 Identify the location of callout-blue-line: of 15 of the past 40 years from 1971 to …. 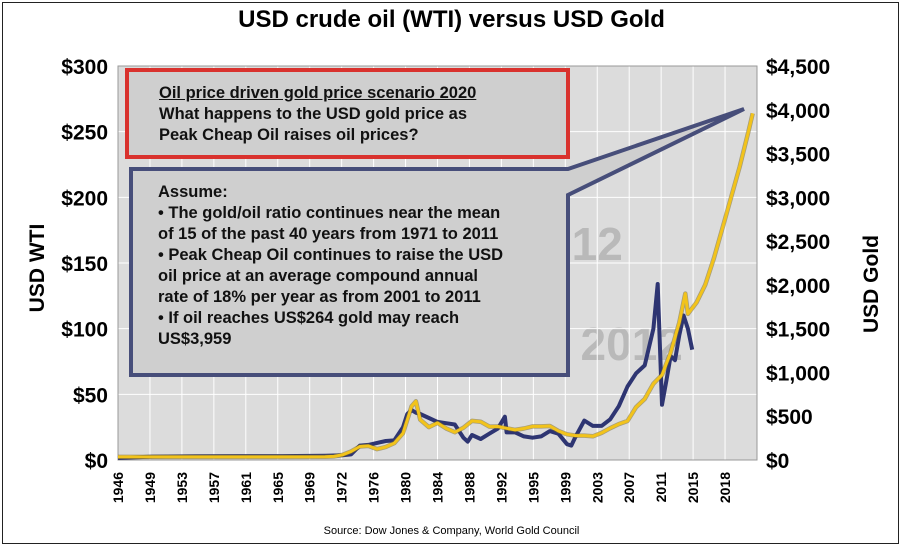
(328, 234).